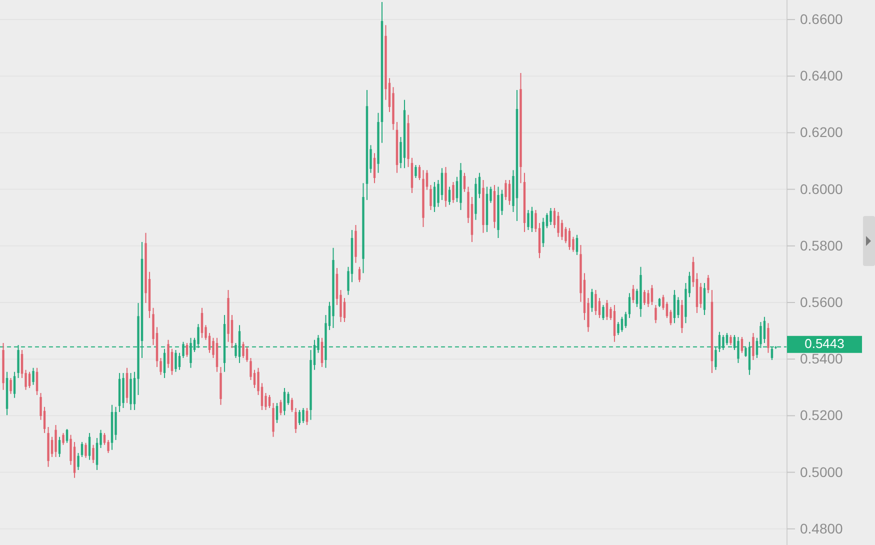 This screenshot has height=545, width=875. What do you see at coordinates (824, 343) in the screenshot?
I see `ref-line-label: 0.5443` at bounding box center [824, 343].